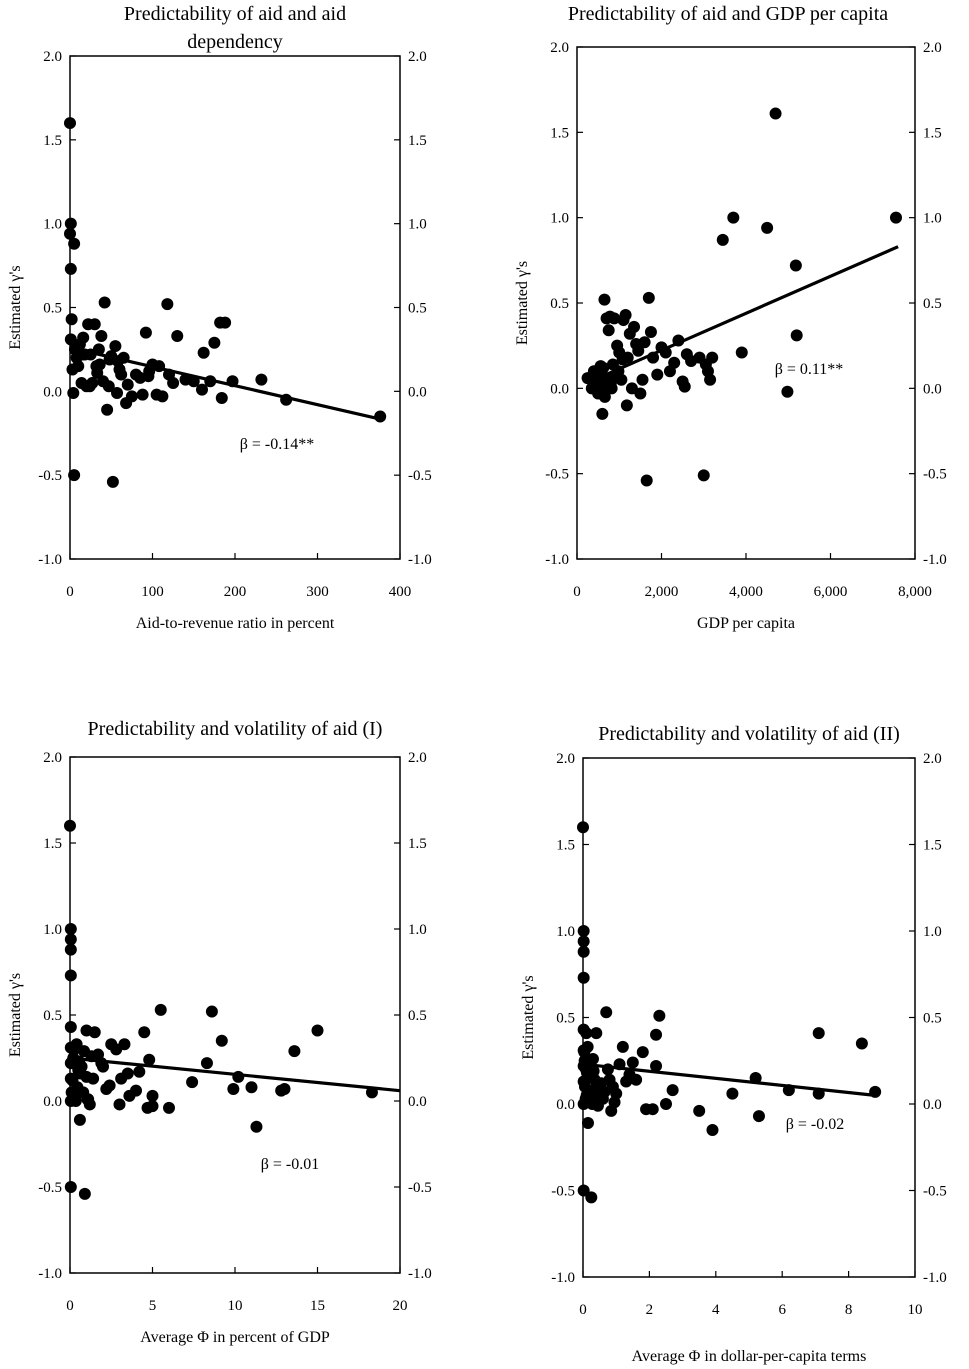 The image size is (969, 1369). I want to click on x-tick-label: 4, so click(716, 1310).